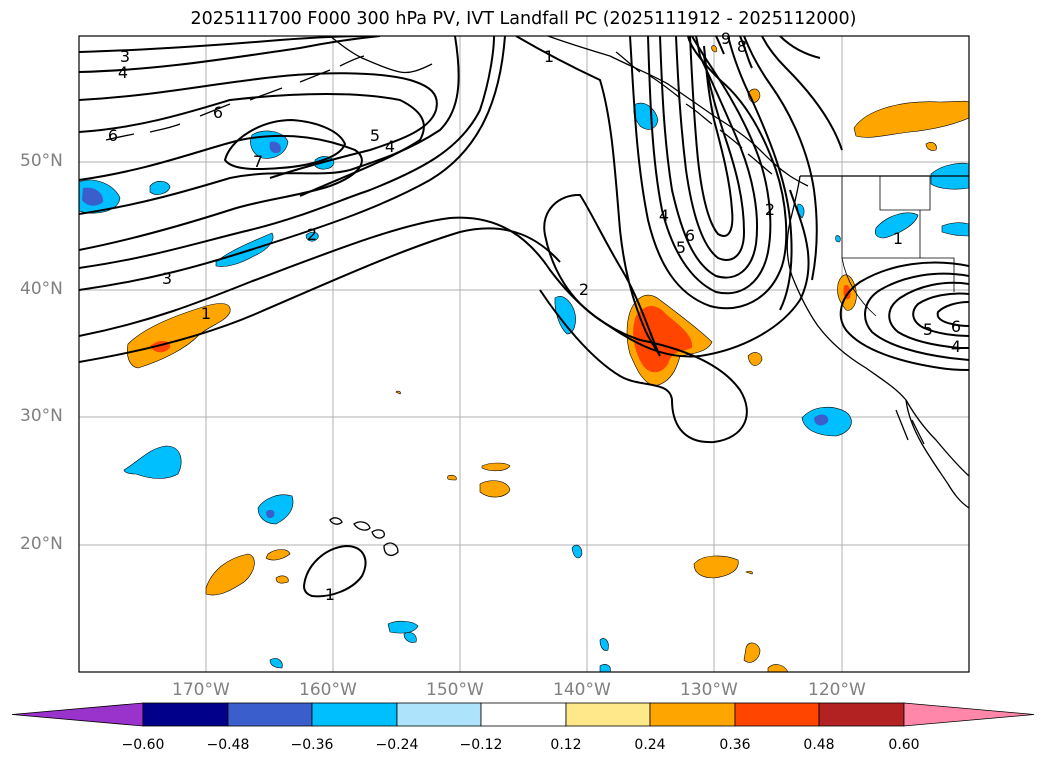 Image resolution: width=1047 pixels, height=765 pixels. I want to click on lon-label: 160°W, so click(328, 690).